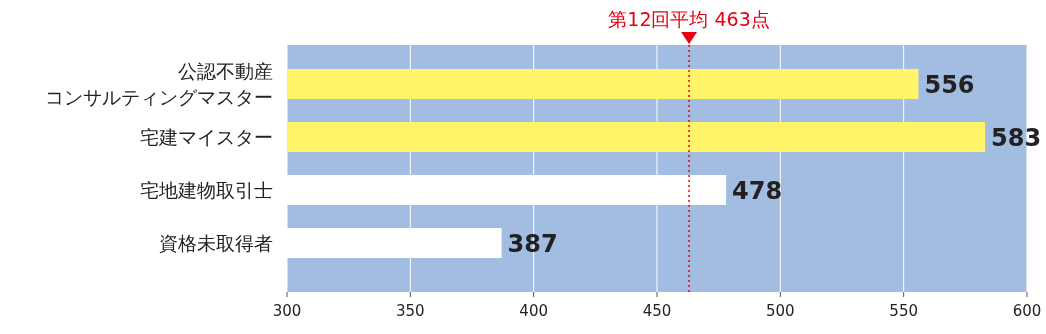  What do you see at coordinates (206, 190) in the screenshot?
I see `y-tick-label: 宅地建物取引士` at bounding box center [206, 190].